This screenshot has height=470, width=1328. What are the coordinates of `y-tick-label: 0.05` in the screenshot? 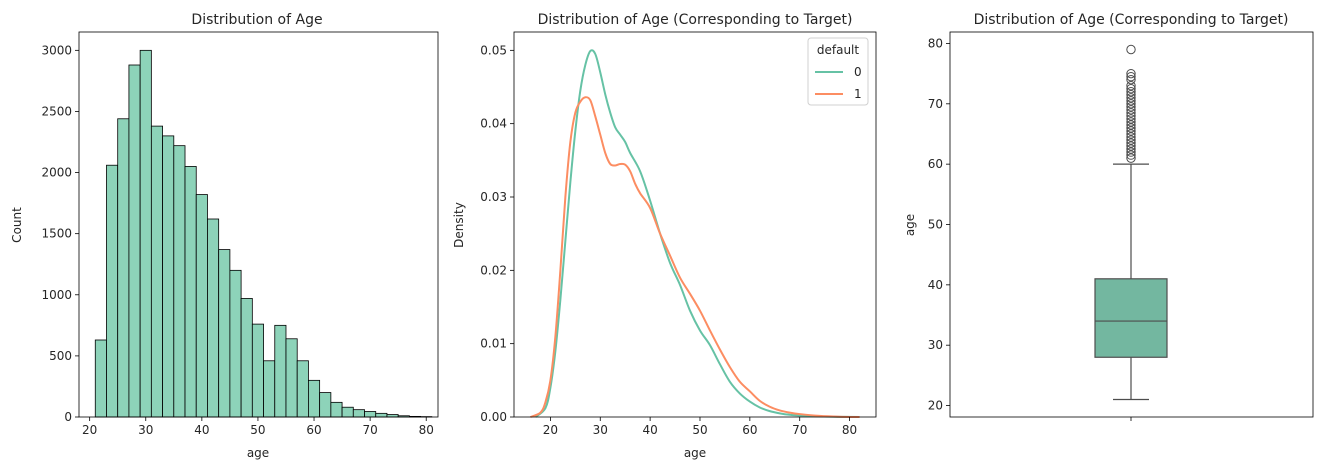 It's located at (493, 50).